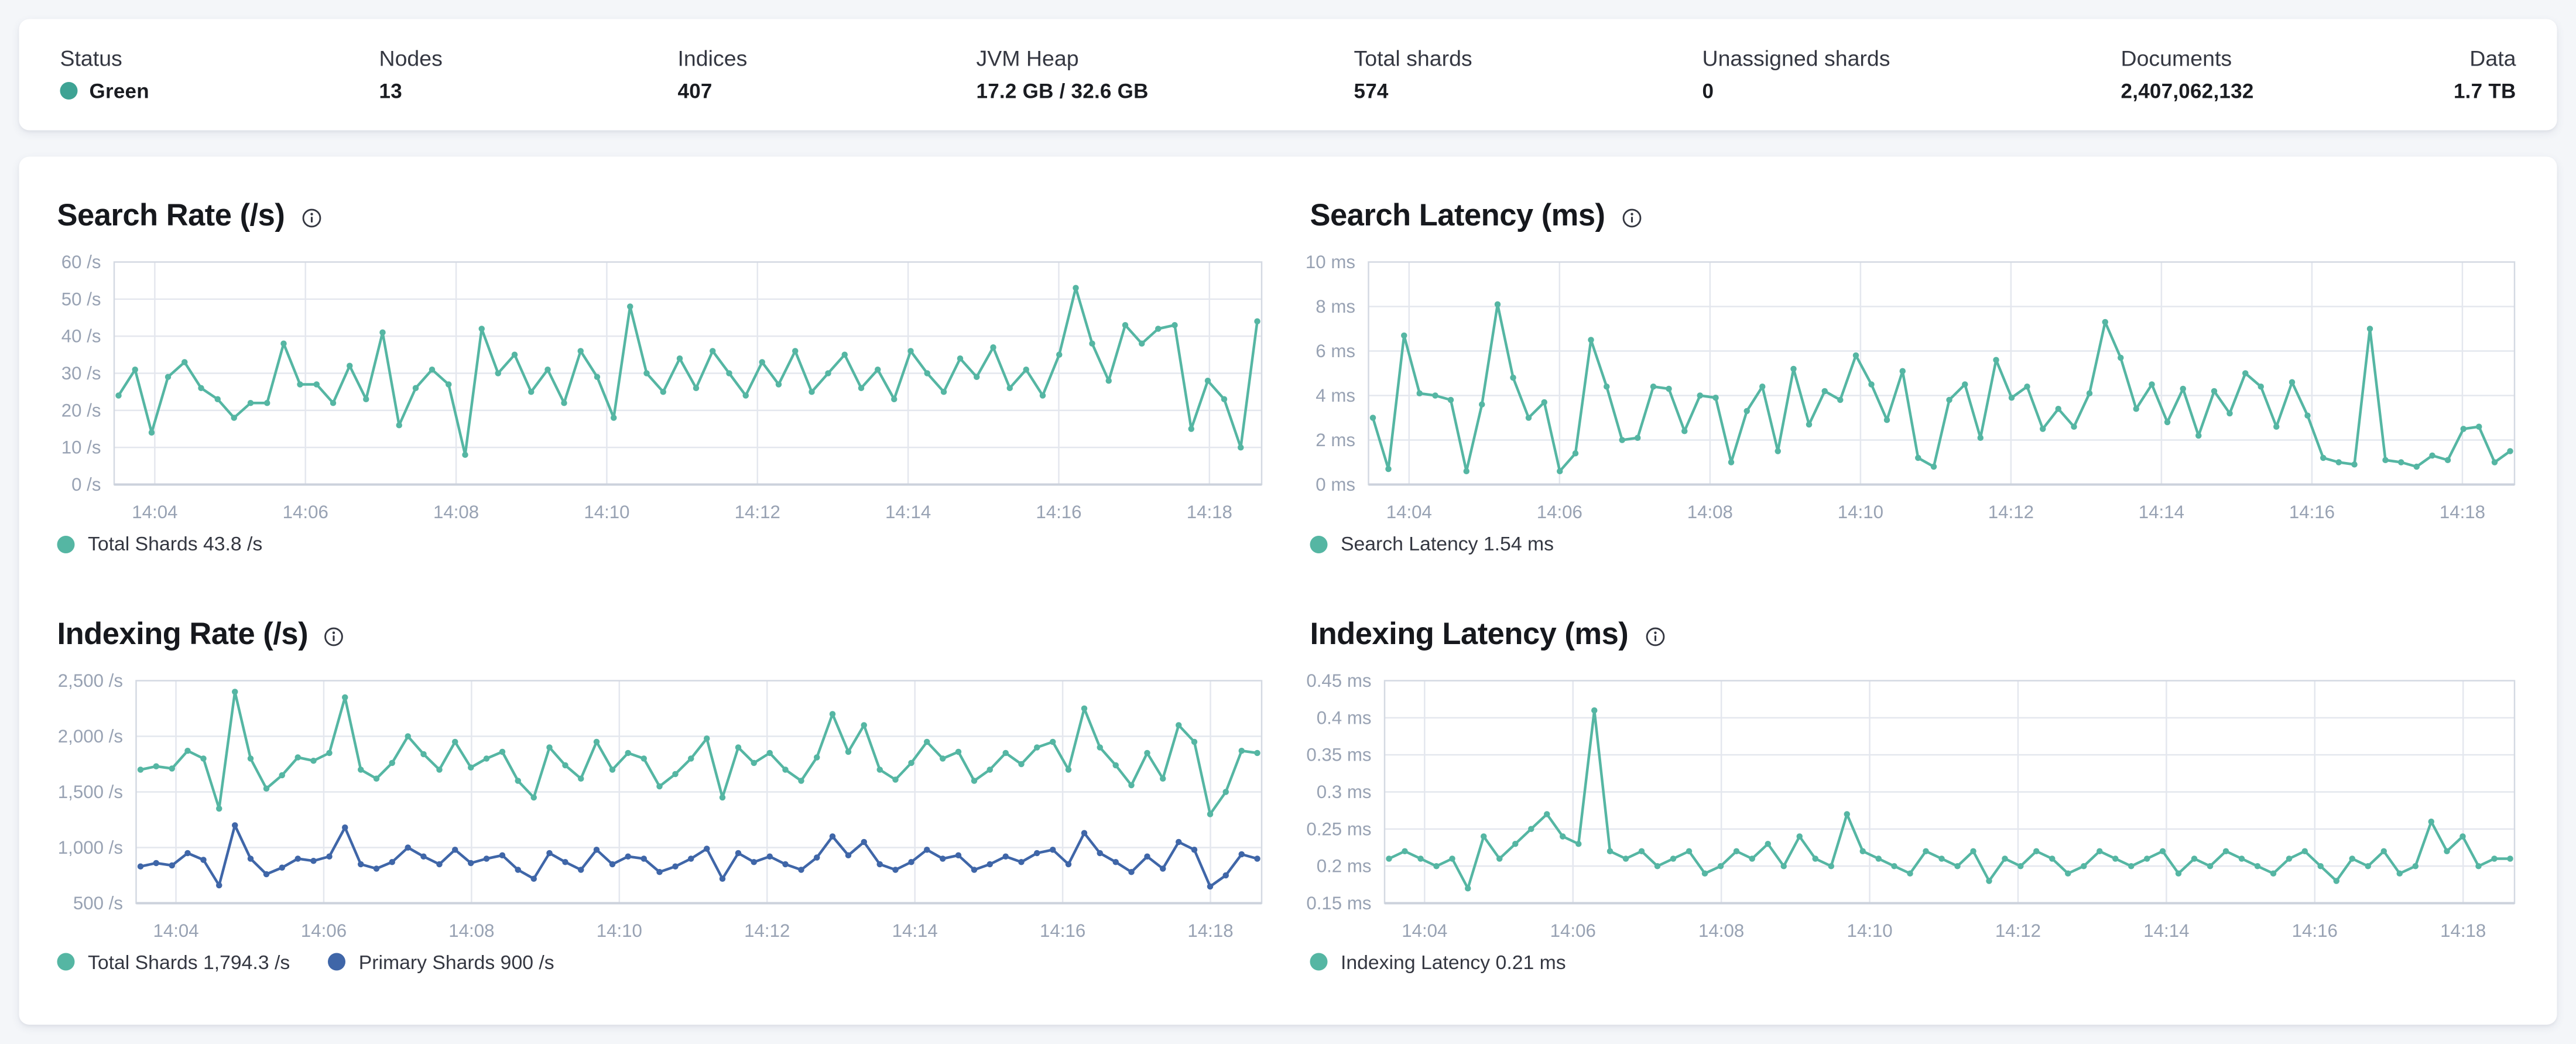 The height and width of the screenshot is (1044, 2576). Describe the element at coordinates (1338, 754) in the screenshot. I see `svg-text: 0.35 ms` at that location.